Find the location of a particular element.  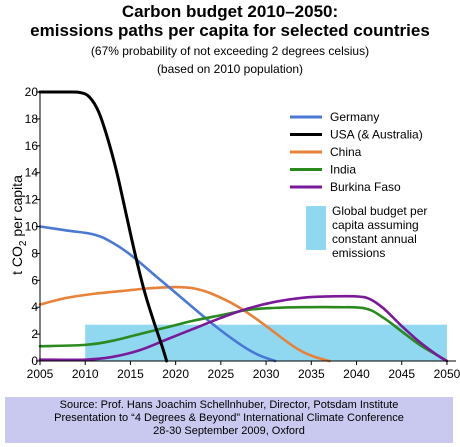

y-tick-label: 2 is located at coordinates (34, 334).